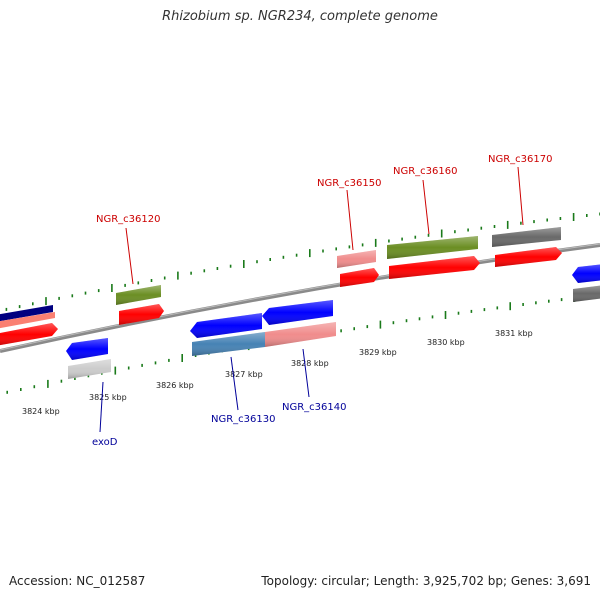 The height and width of the screenshot is (605, 600). I want to click on scale-label: 3827 kbp, so click(244, 374).